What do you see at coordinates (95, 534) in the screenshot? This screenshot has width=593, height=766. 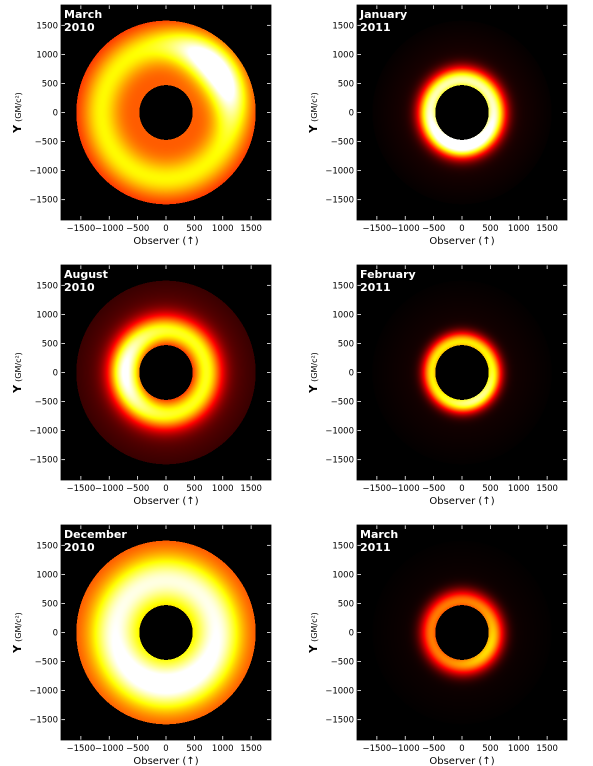 I see `panel-label-month: December` at bounding box center [95, 534].